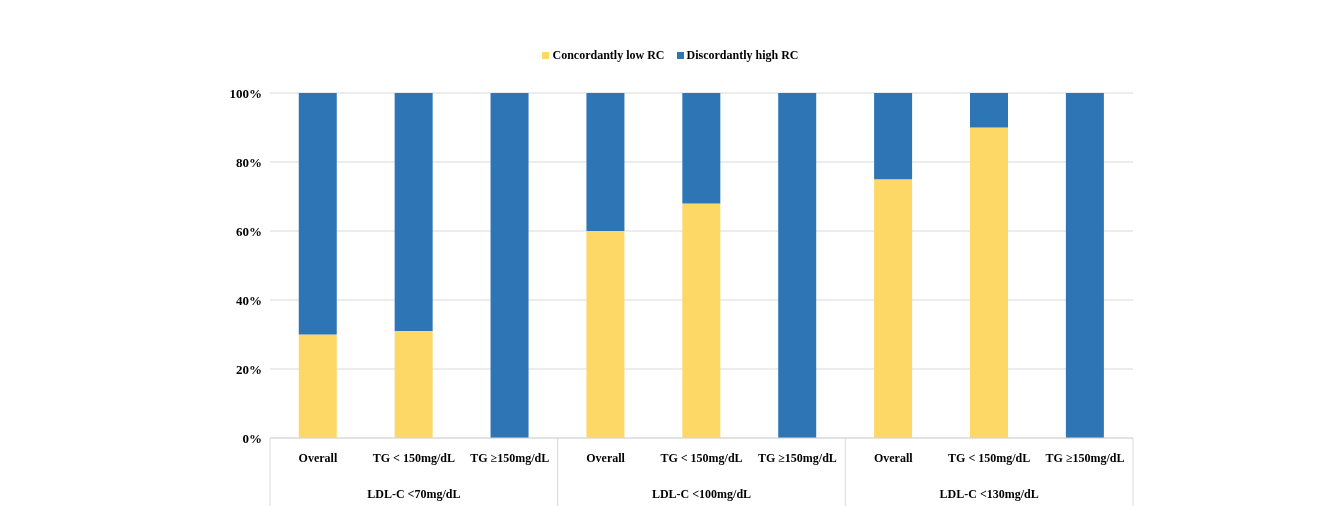  What do you see at coordinates (249, 231) in the screenshot?
I see `y-tick-label: 60%` at bounding box center [249, 231].